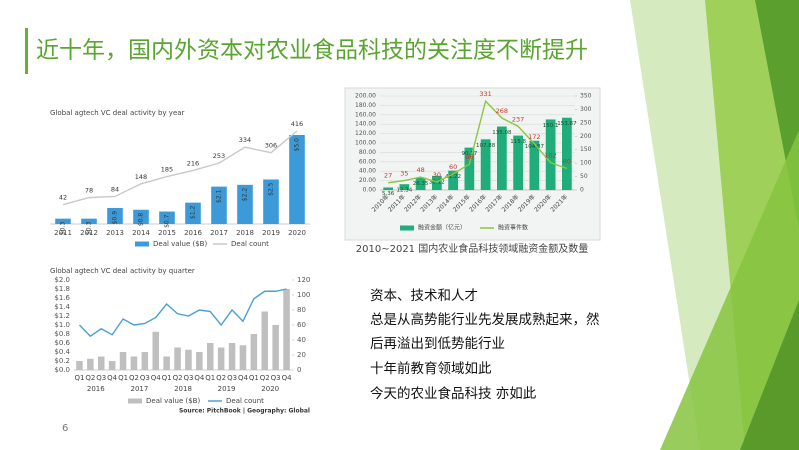 This screenshot has height=450, width=799. Describe the element at coordinates (388, 194) in the screenshot. I see `data-label: 5.36` at that location.